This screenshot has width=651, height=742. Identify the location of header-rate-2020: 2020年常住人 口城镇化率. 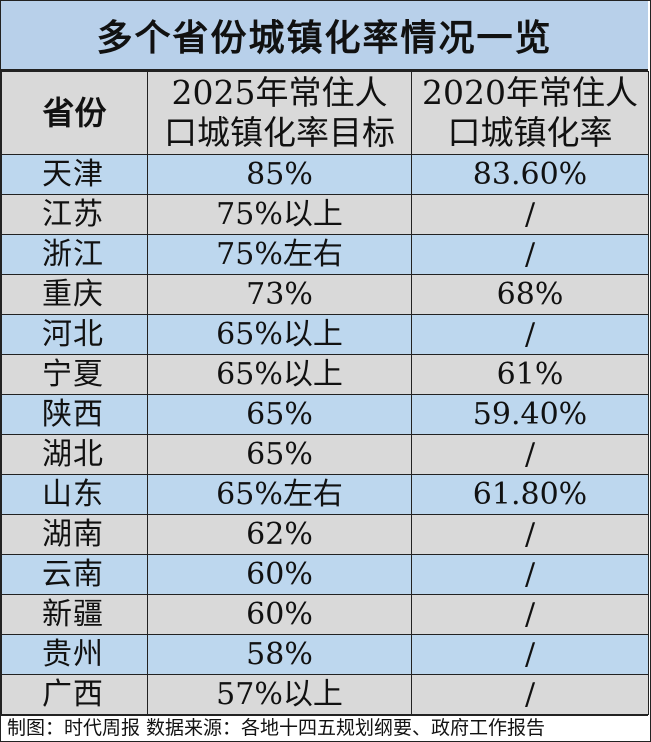
(530, 113).